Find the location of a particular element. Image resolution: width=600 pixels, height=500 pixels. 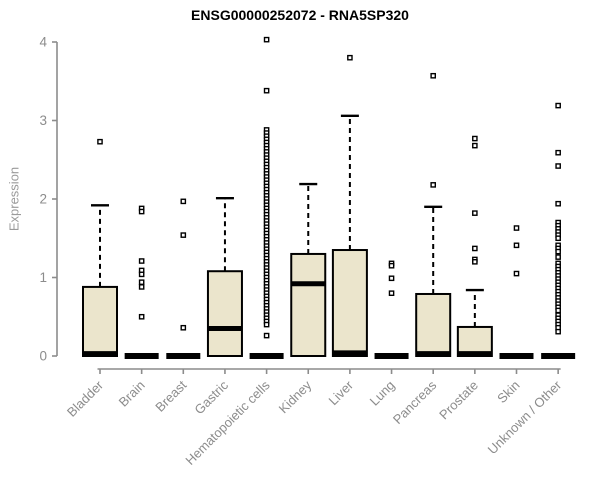

x-tick-label-gastric: Gastric is located at coordinates (211, 397).